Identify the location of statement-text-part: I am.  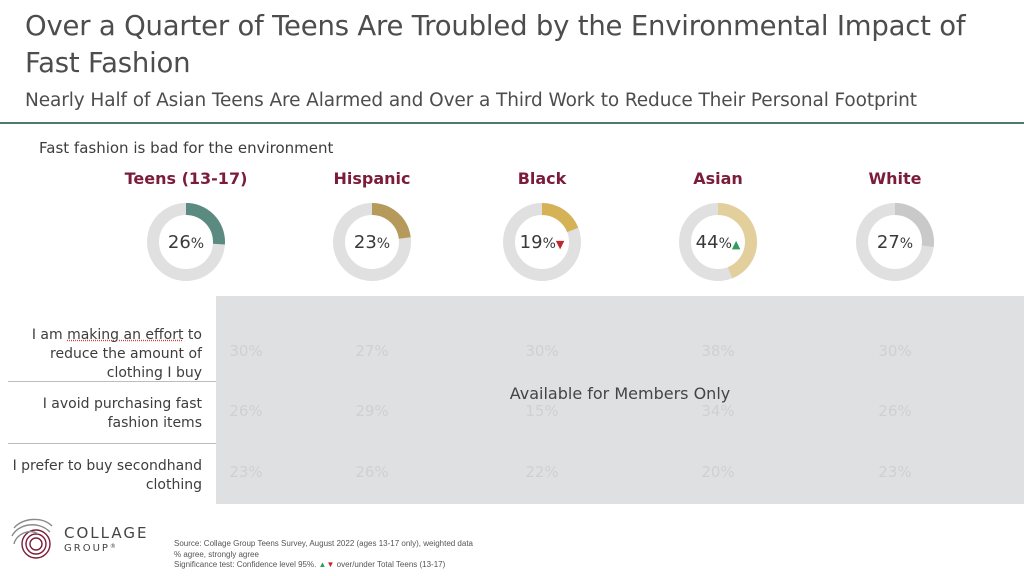
(49, 335).